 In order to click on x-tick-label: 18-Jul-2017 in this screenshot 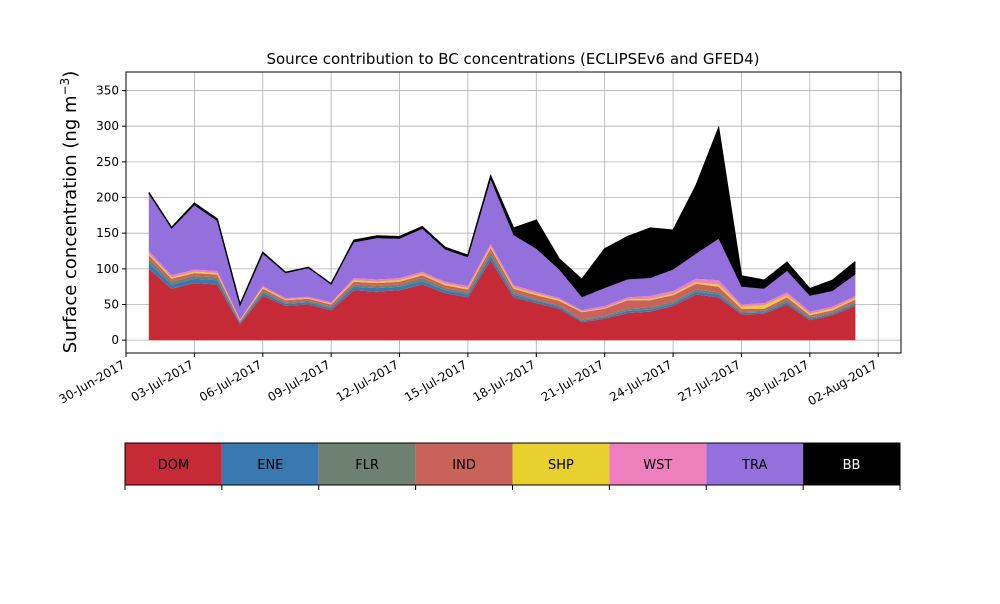, I will do `click(503, 380)`.